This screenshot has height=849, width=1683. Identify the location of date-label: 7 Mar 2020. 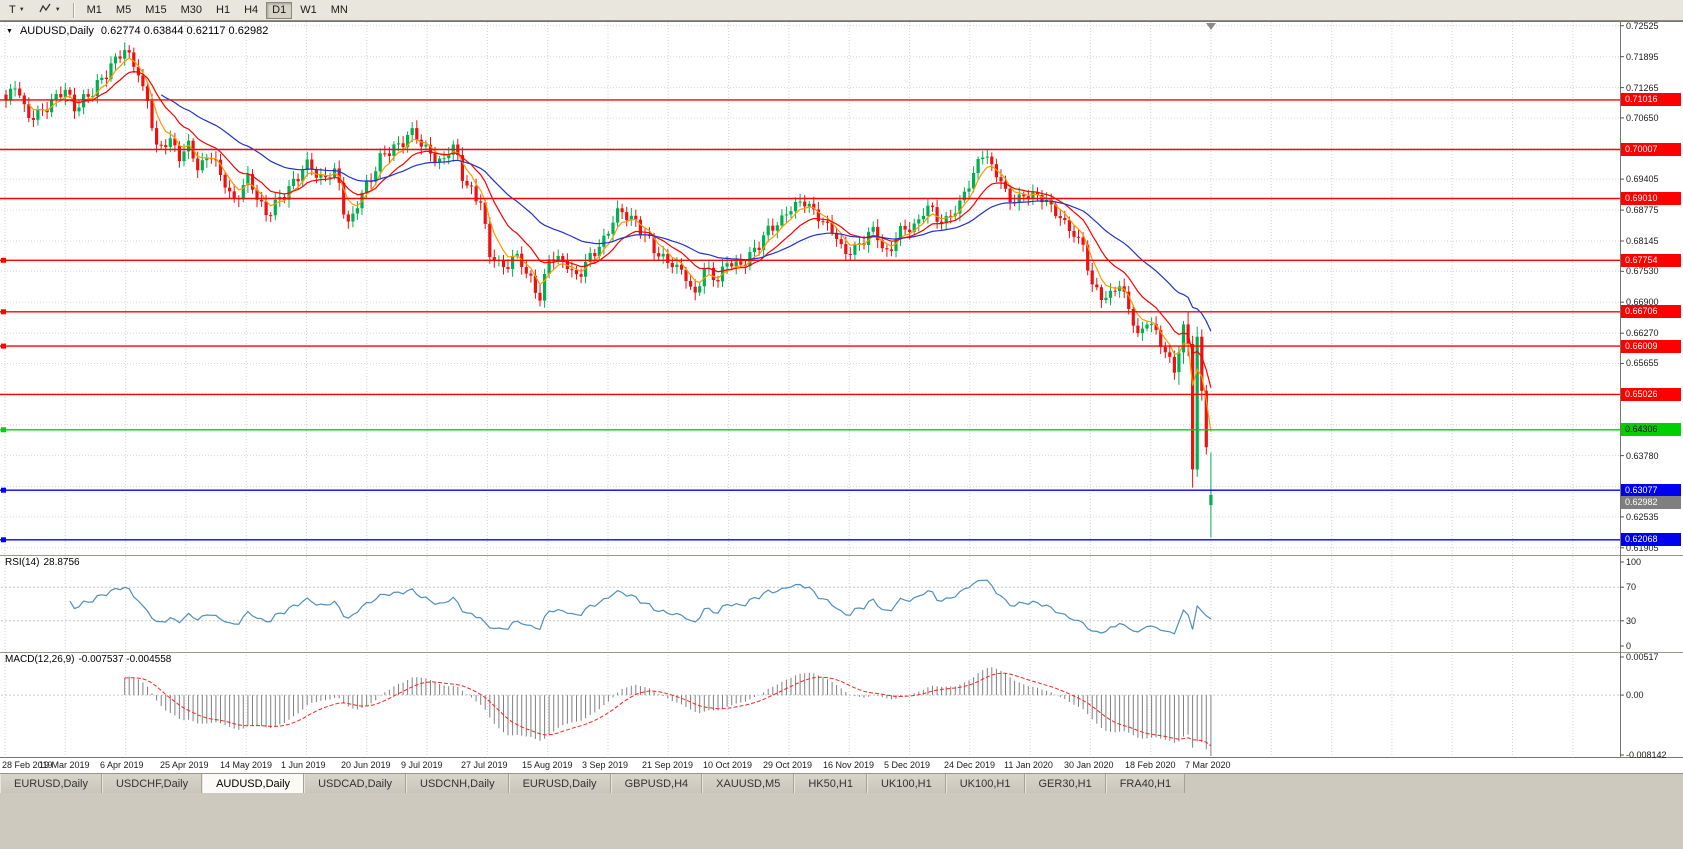
(1208, 765).